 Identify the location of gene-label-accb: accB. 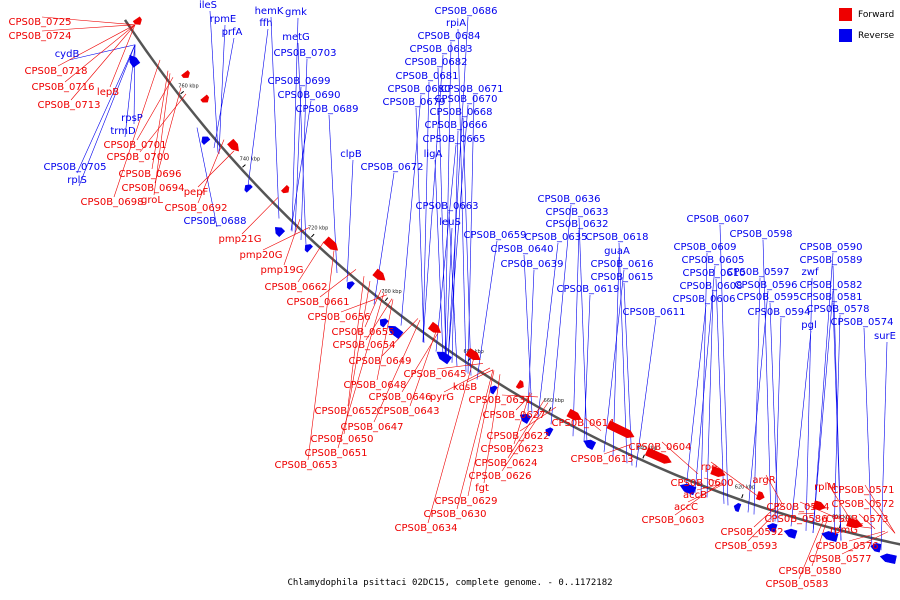
(695, 495).